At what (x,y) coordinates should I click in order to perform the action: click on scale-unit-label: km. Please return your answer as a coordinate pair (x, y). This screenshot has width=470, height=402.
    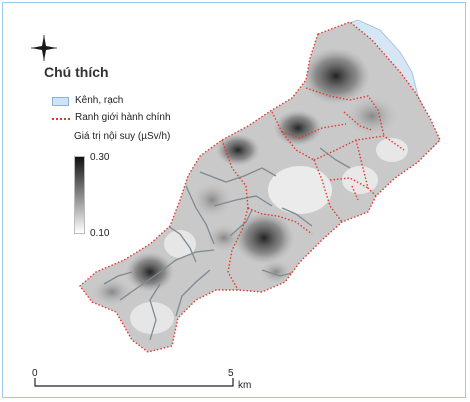
    Looking at the image, I should click on (245, 385).